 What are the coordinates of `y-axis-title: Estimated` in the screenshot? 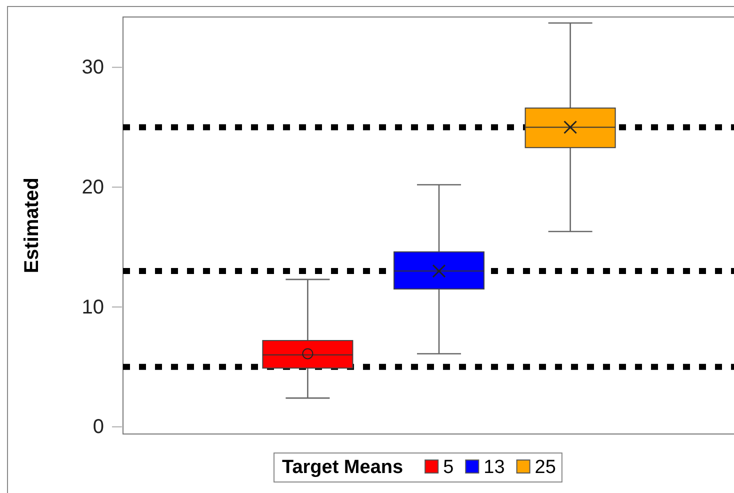 It's located at (32, 226).